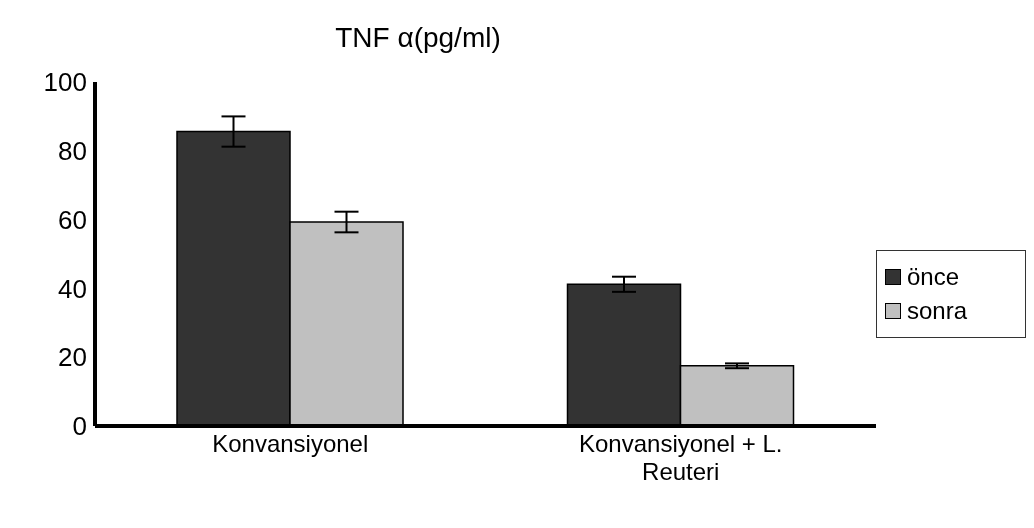 The image size is (1034, 528). What do you see at coordinates (79, 426) in the screenshot?
I see `y-tick-label: 0` at bounding box center [79, 426].